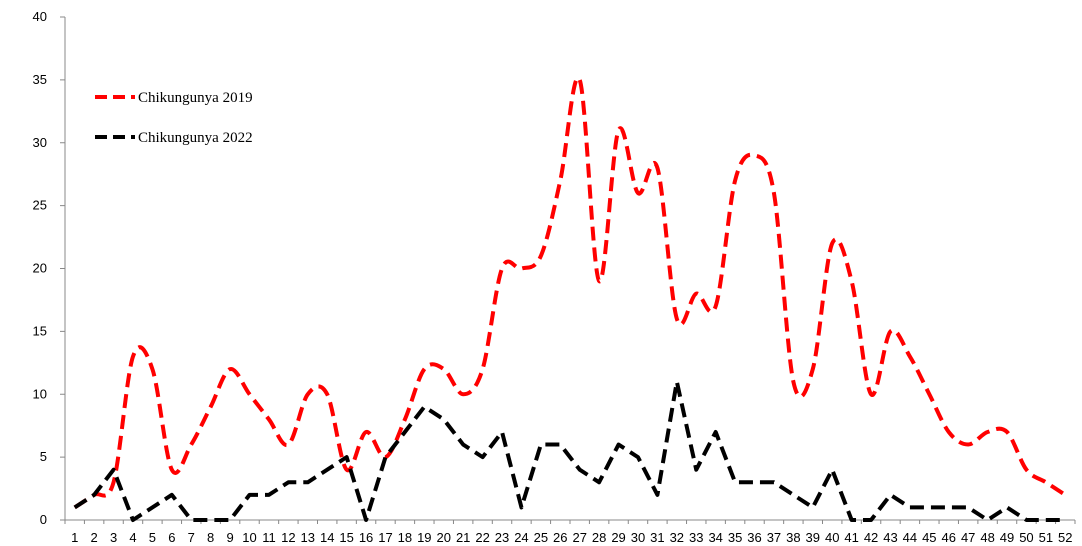  I want to click on x-tick-label: 42, so click(871, 537).